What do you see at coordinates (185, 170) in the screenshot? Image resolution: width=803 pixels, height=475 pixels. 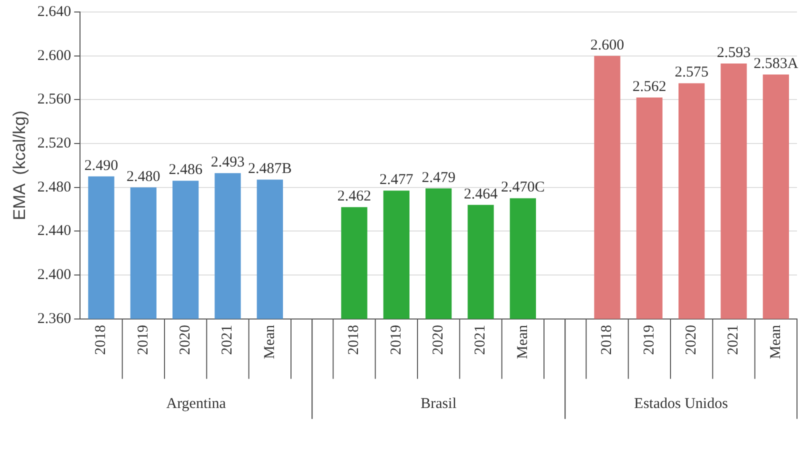 I see `data-label: 2.486` at bounding box center [185, 170].